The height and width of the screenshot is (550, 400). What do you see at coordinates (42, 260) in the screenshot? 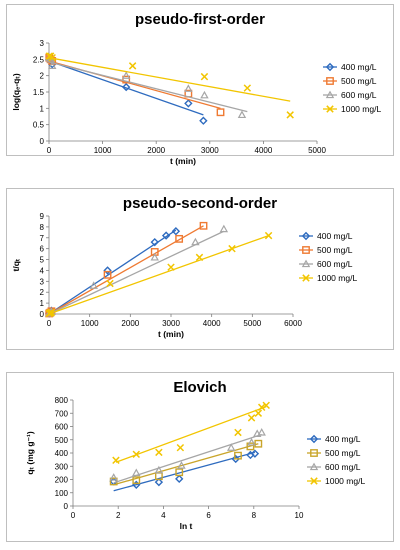
I see `y-tick-label: 5` at bounding box center [42, 260].